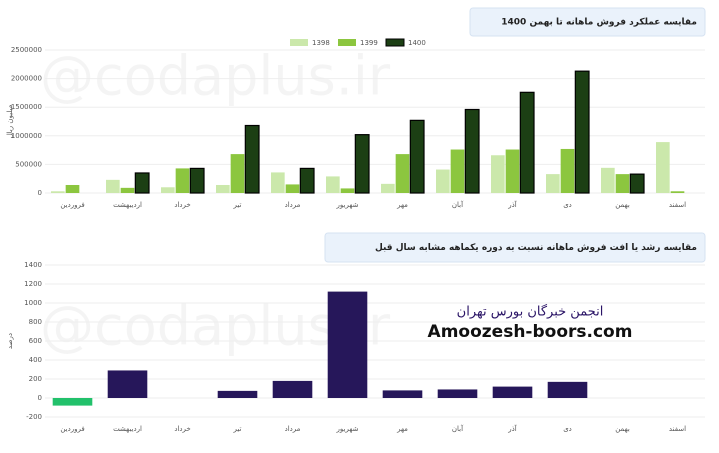  I want to click on y-tick-label: -200, so click(34, 417).